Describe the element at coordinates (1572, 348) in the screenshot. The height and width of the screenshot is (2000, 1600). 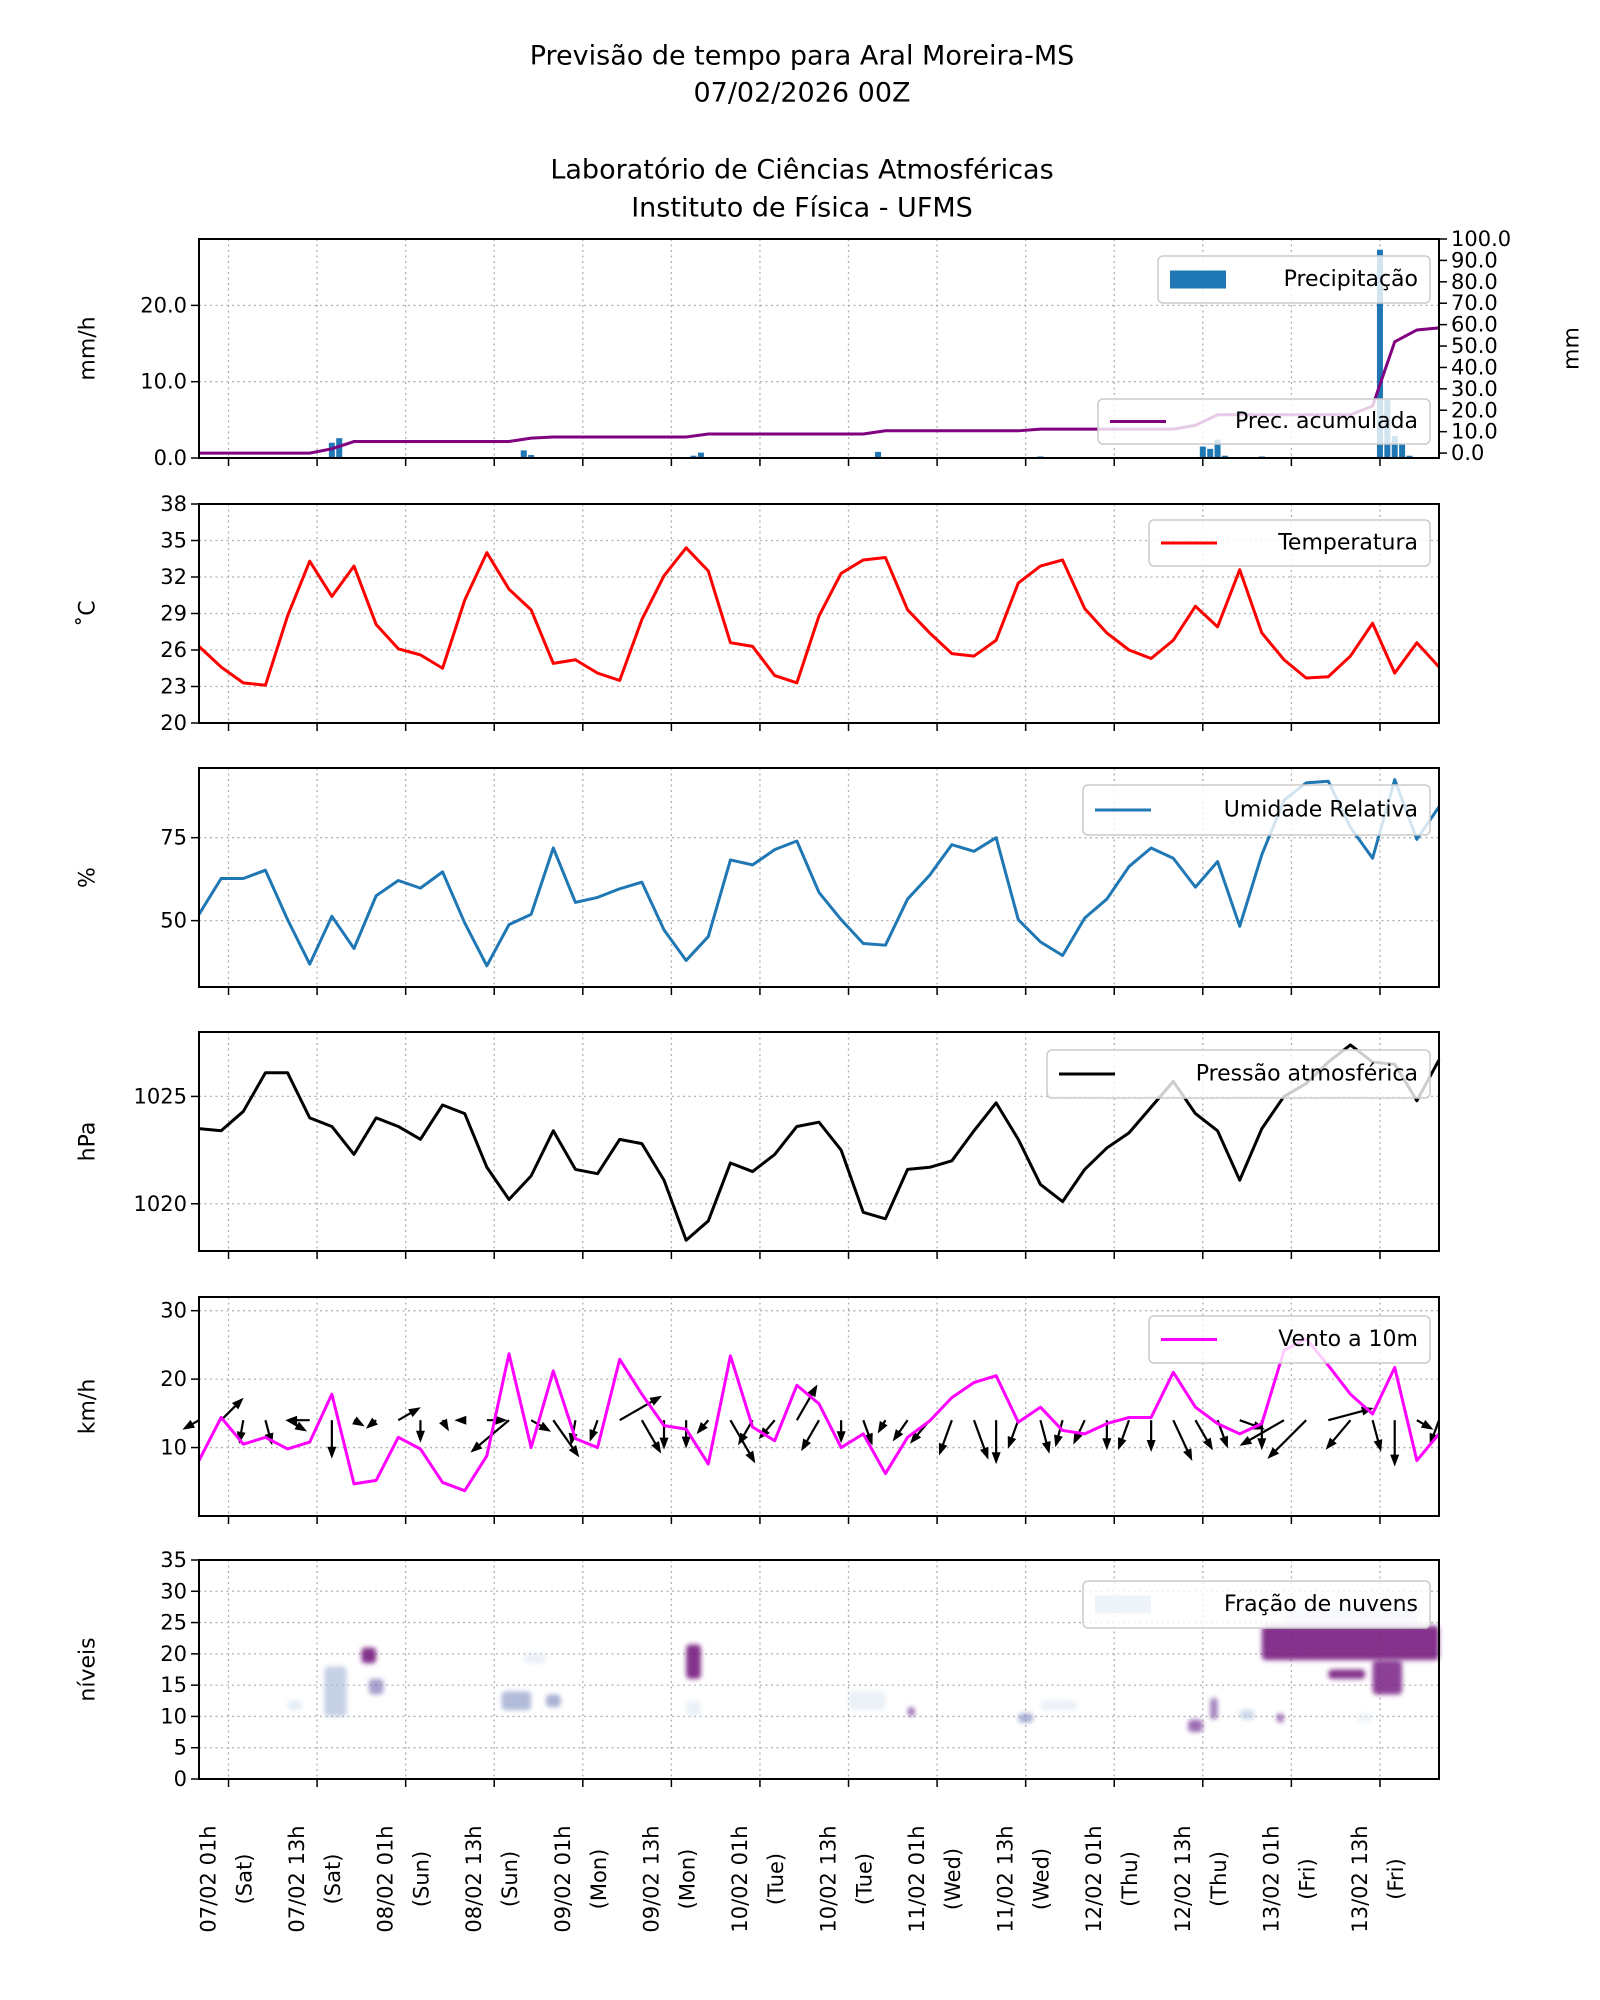
I see `right-y-axis-label: mm` at that location.